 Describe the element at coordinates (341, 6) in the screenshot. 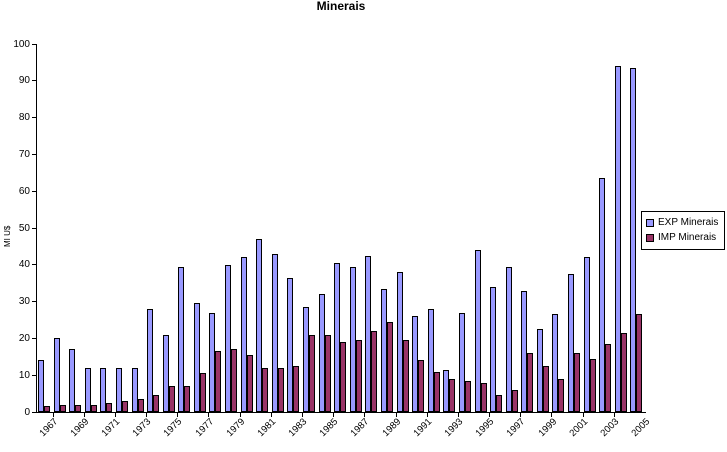

I see `chart-title: Minerais` at that location.